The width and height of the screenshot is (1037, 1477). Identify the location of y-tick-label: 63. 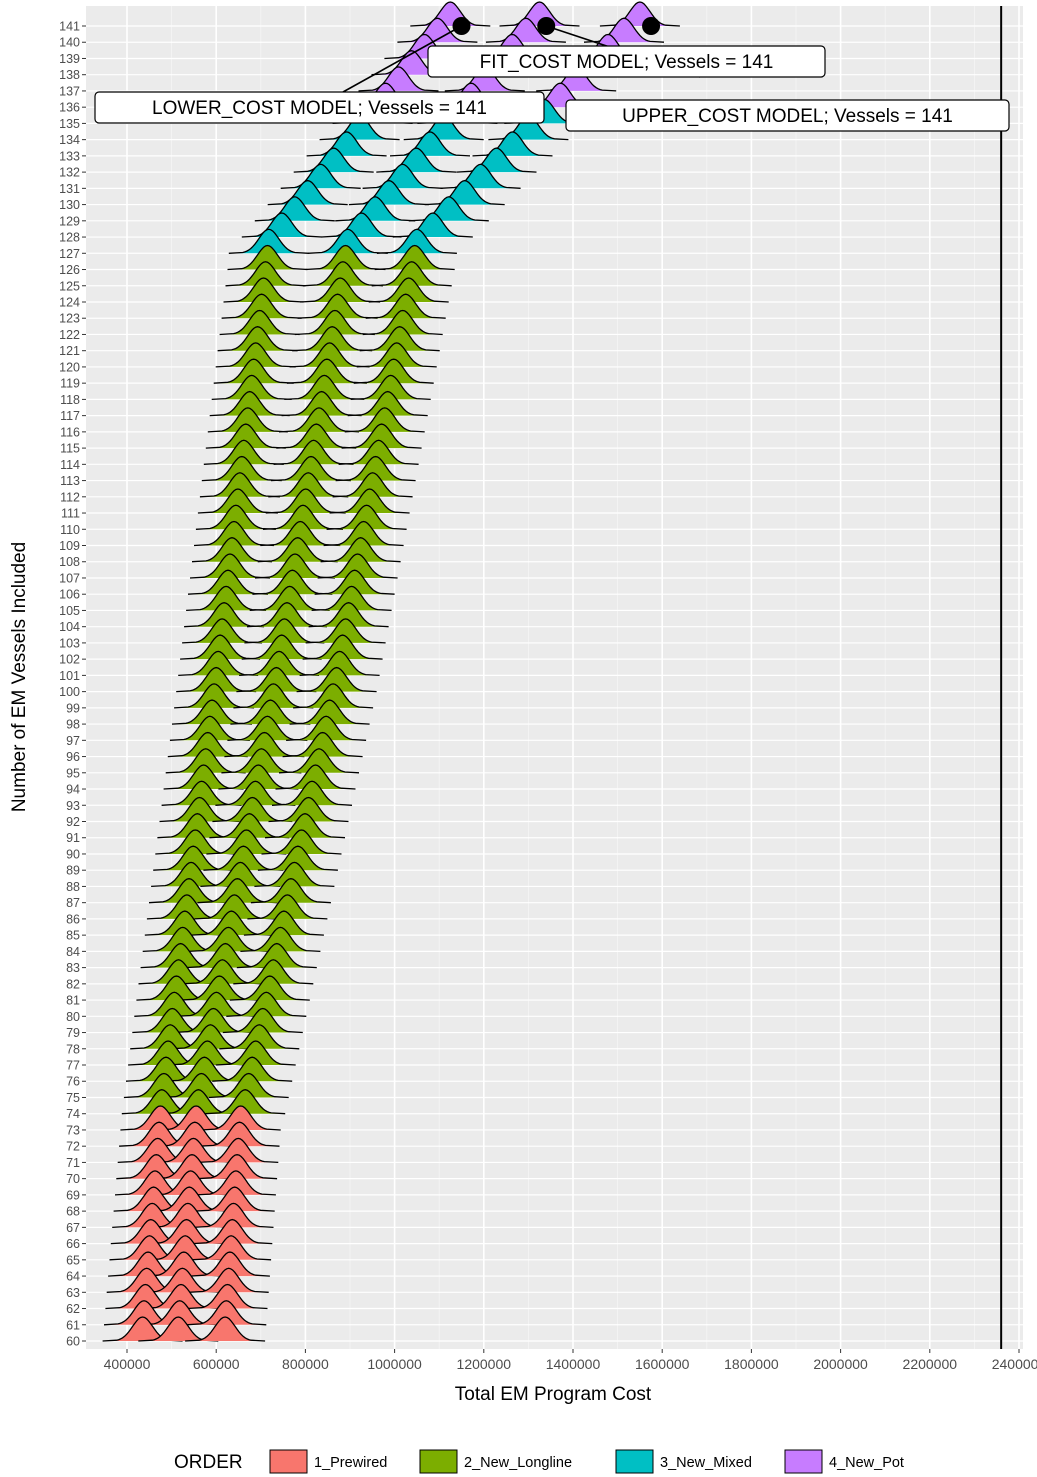
(73, 1293).